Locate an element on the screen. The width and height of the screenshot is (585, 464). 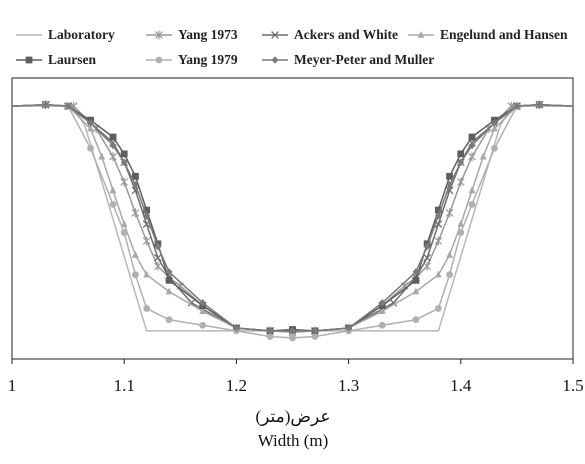
legend-item: Yang 1979 is located at coordinates (192, 59).